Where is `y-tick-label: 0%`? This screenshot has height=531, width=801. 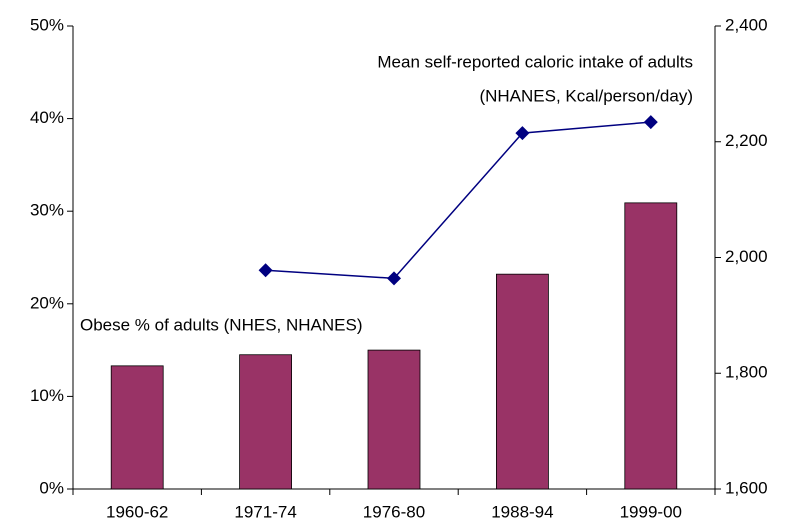 y-tick-label: 0% is located at coordinates (51, 487).